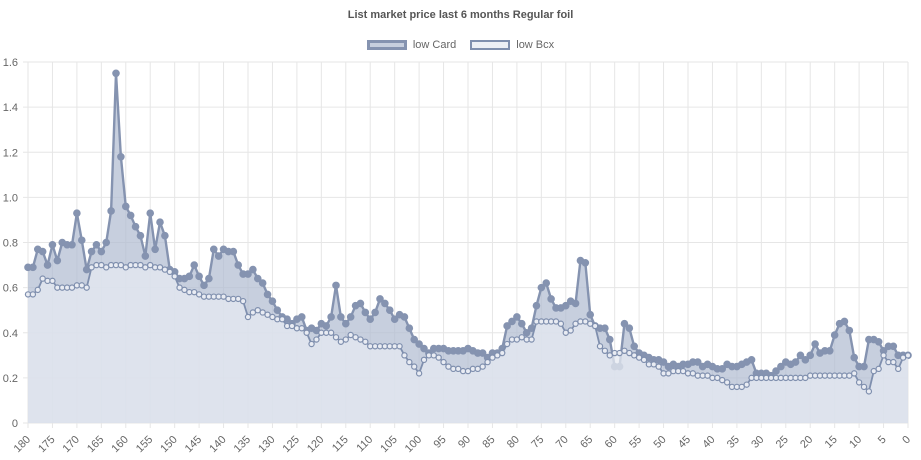 This screenshot has height=460, width=921. I want to click on x-tick-label: 20, so click(806, 442).